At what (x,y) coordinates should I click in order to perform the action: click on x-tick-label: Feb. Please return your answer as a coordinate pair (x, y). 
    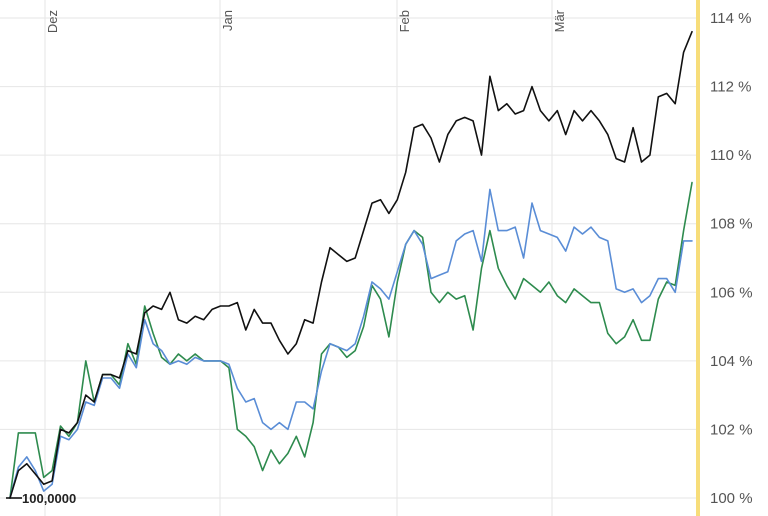
    Looking at the image, I should click on (404, 21).